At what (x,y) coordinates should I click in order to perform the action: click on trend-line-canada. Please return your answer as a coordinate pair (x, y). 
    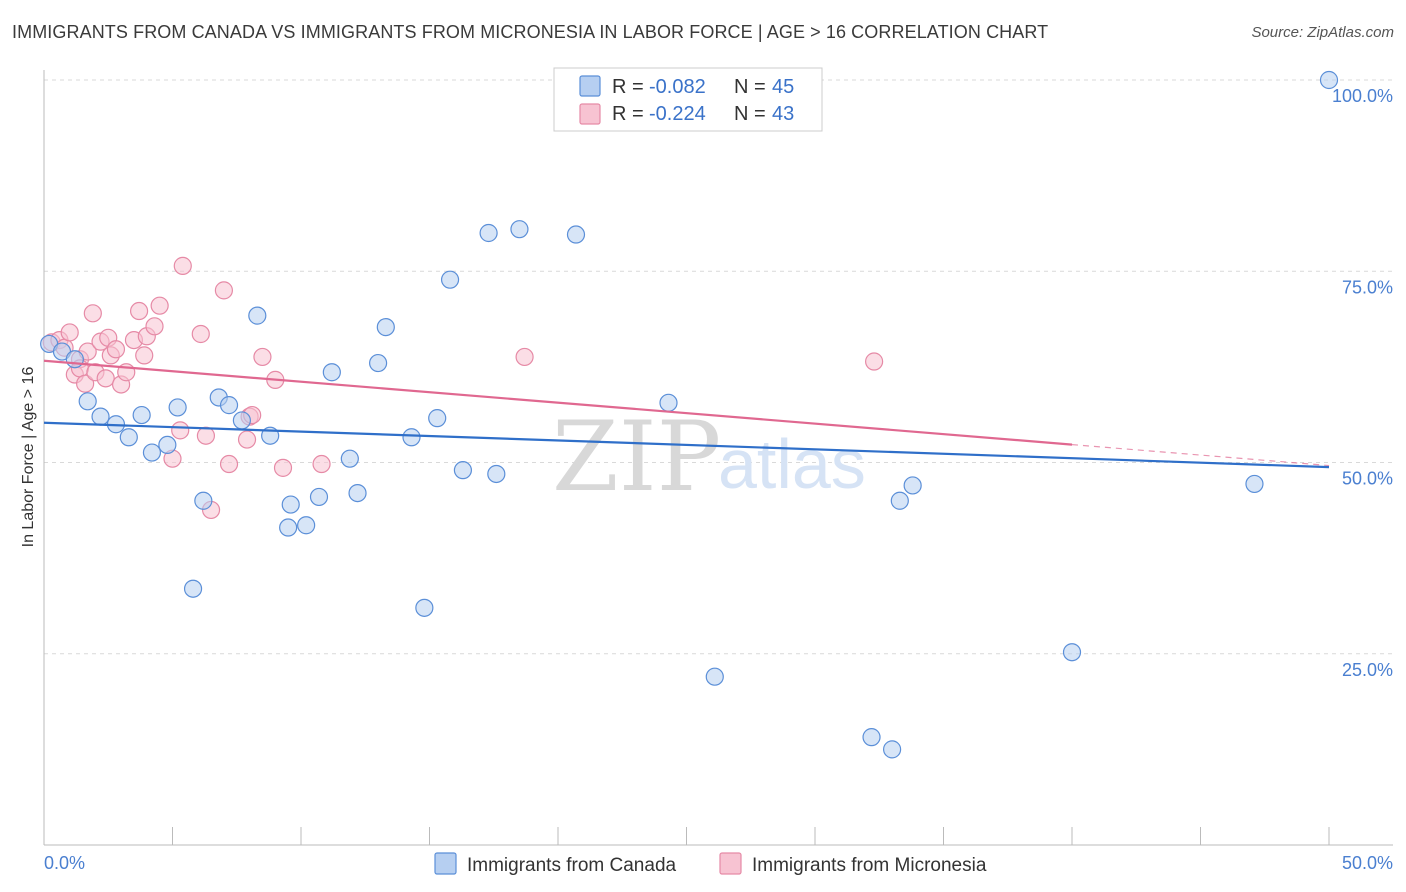
    Looking at the image, I should click on (686, 445).